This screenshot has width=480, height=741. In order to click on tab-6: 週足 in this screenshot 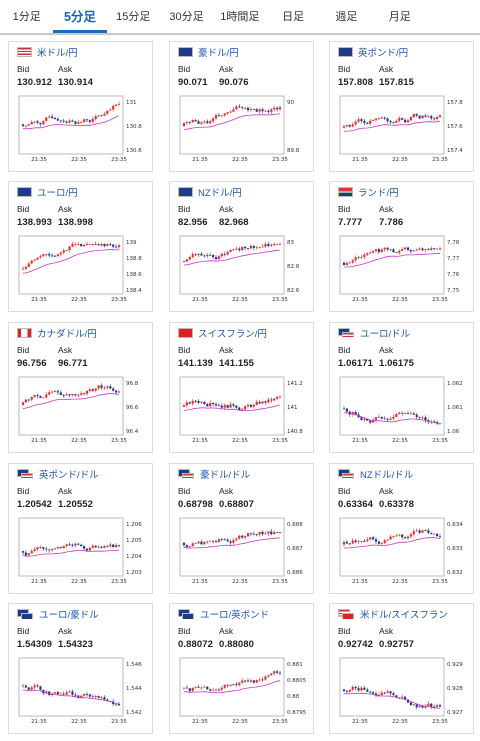, I will do `click(346, 17)`.